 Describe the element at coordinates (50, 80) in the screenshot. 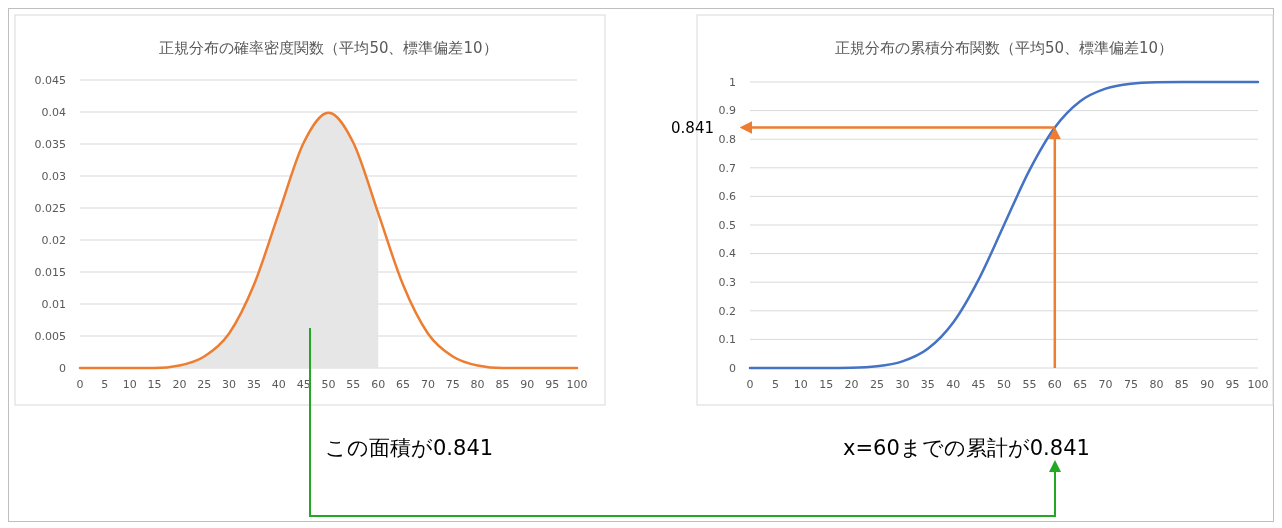

I see `y-tick-label: 0.045` at that location.